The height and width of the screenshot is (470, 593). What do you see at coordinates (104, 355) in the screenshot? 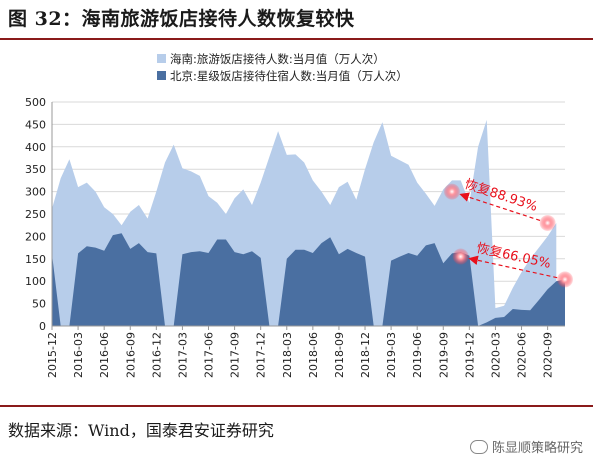
I see `x-tick-label: 2016-06` at bounding box center [104, 355].